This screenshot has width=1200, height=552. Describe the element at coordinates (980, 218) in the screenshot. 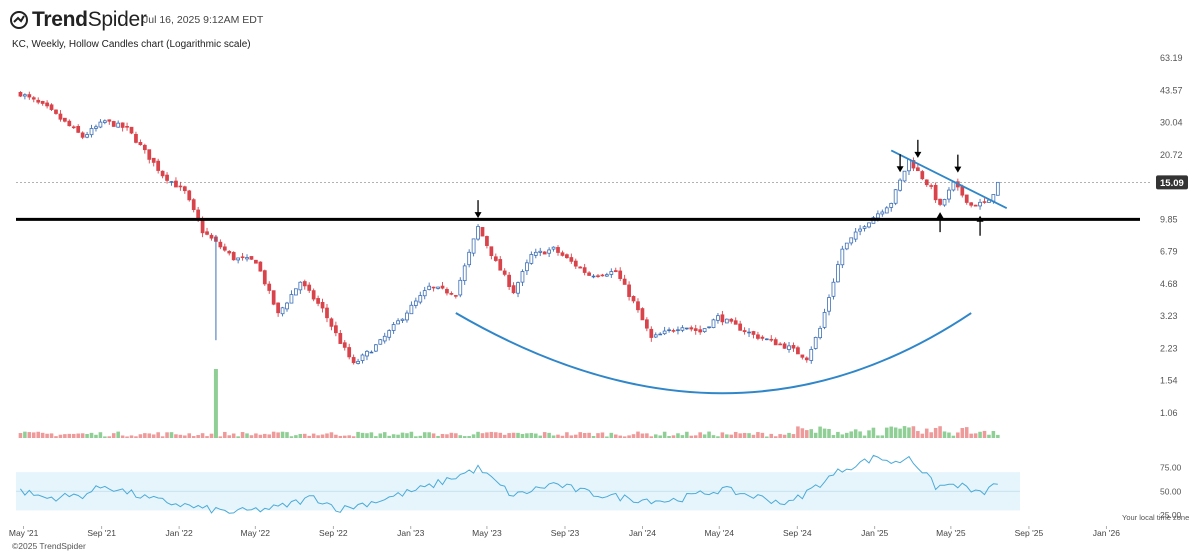

I see `up-arrow-icon` at that location.